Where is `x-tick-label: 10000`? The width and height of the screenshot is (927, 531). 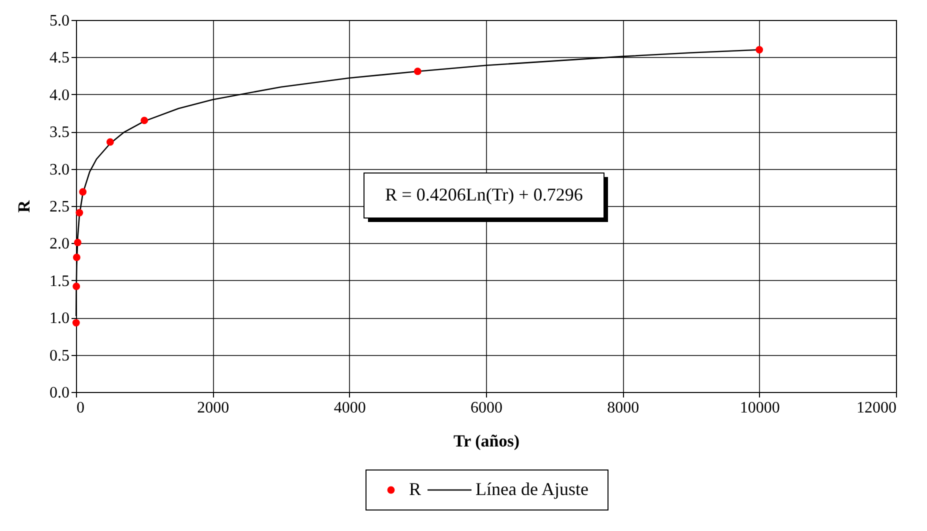 x-tick-label: 10000 is located at coordinates (760, 408).